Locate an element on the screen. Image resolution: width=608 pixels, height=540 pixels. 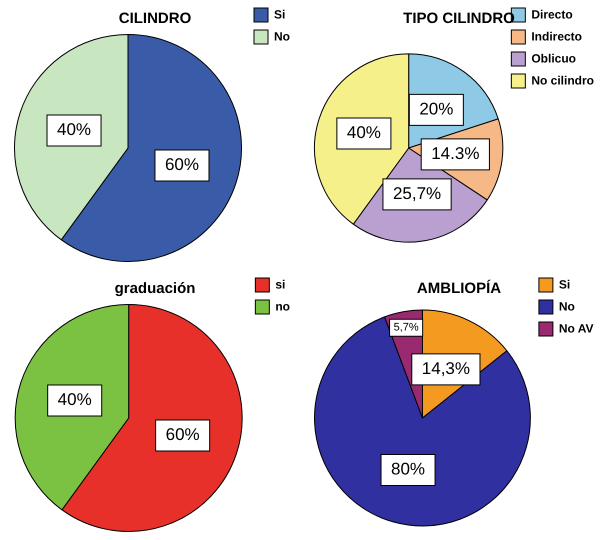
legend-label: Oblicuo is located at coordinates (553, 58).